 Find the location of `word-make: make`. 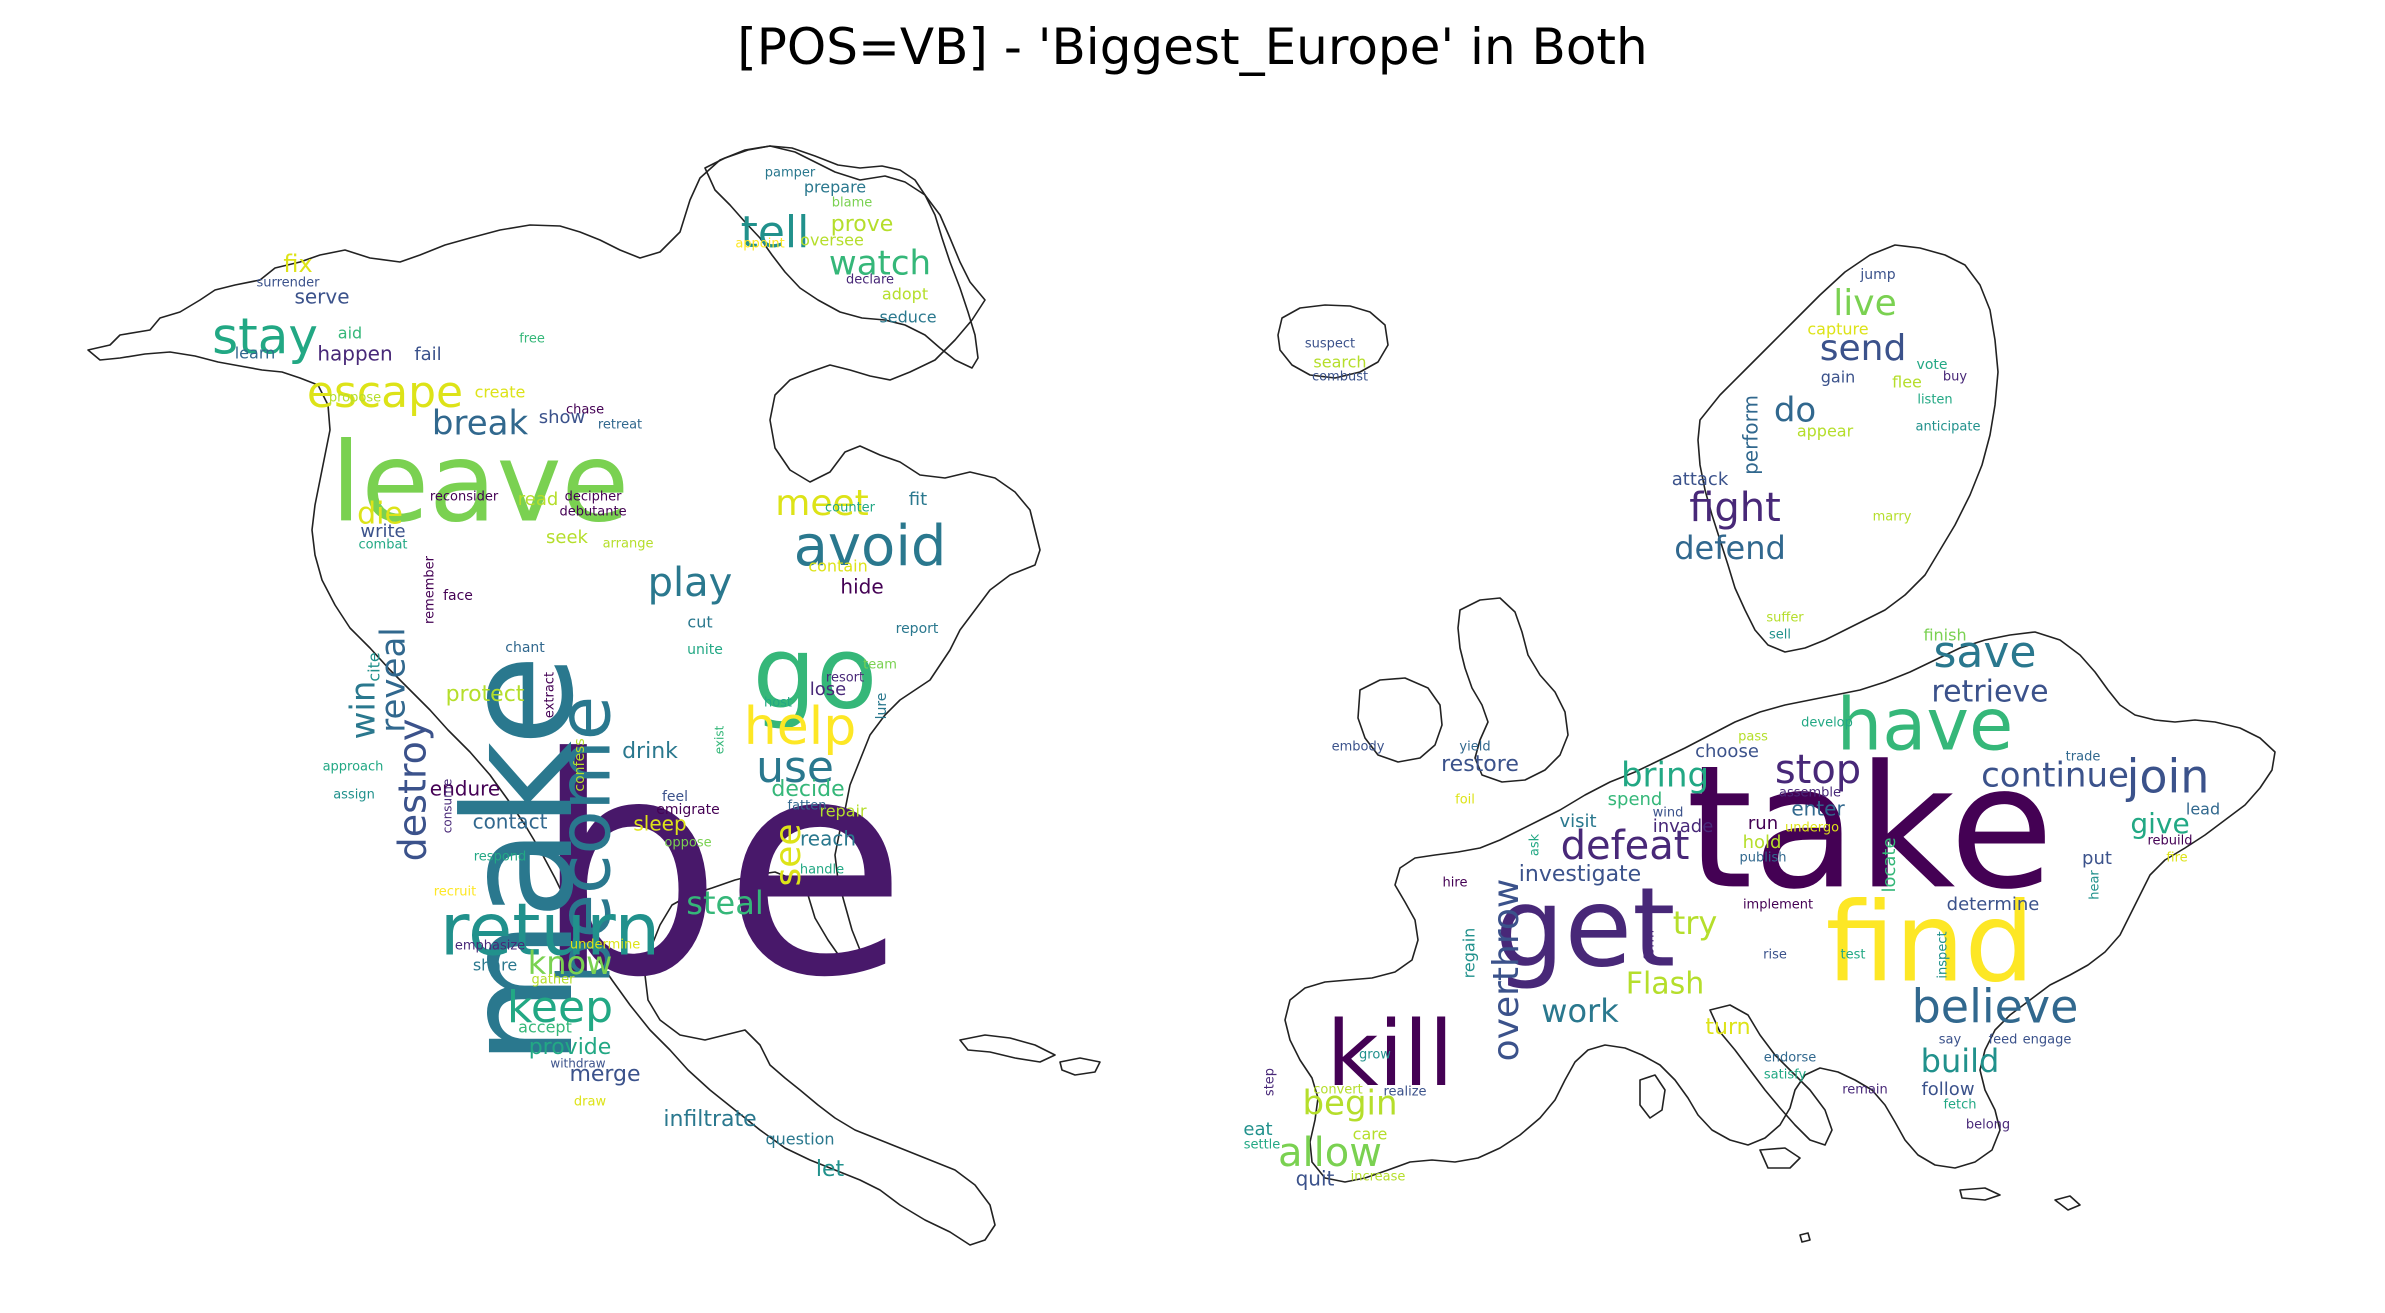

word-make: make is located at coordinates (520, 860).